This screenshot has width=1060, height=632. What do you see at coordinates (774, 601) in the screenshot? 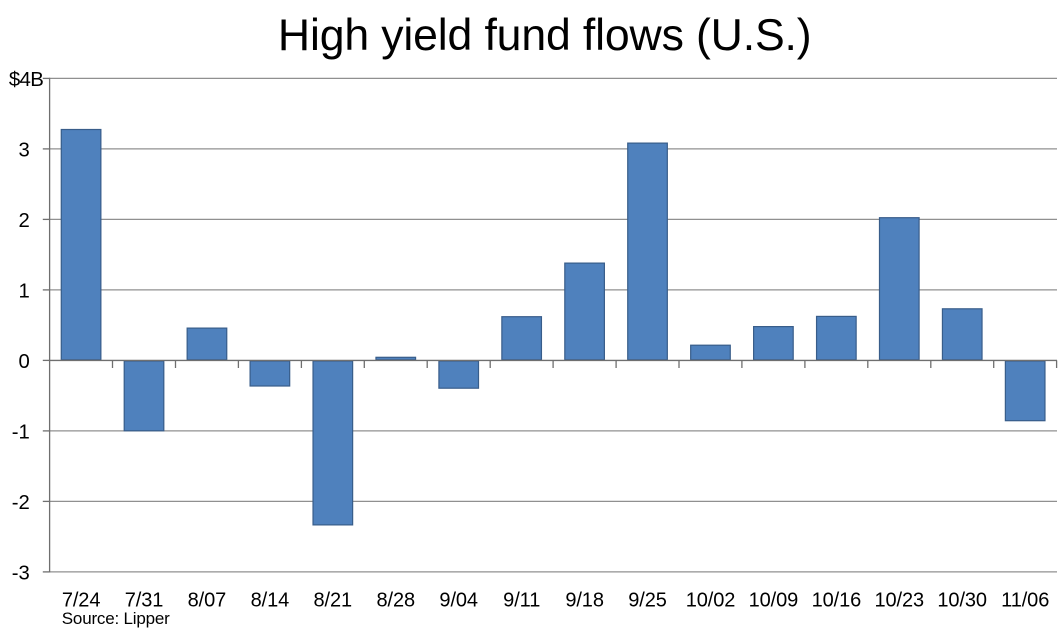
I see `svg-text: 10/09` at bounding box center [774, 601].